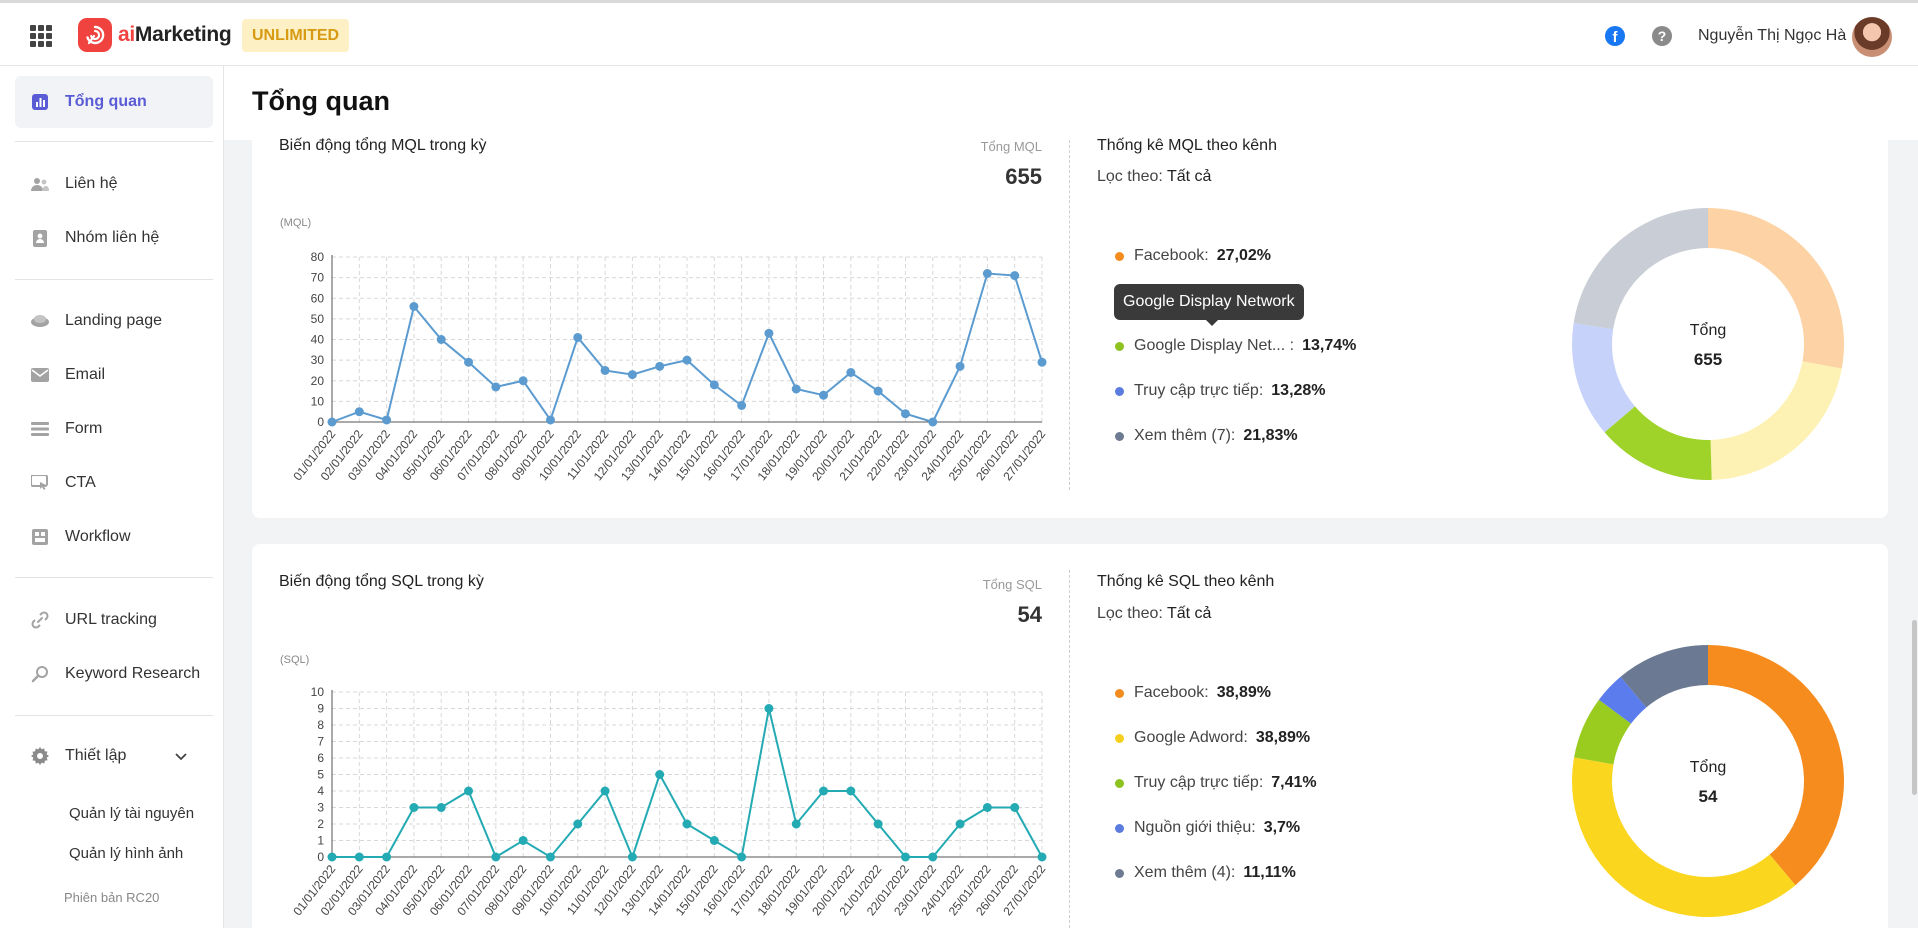 This screenshot has width=1918, height=928. I want to click on mql-legend-gdn: Google Display Net... : 13,74%, so click(1235, 346).